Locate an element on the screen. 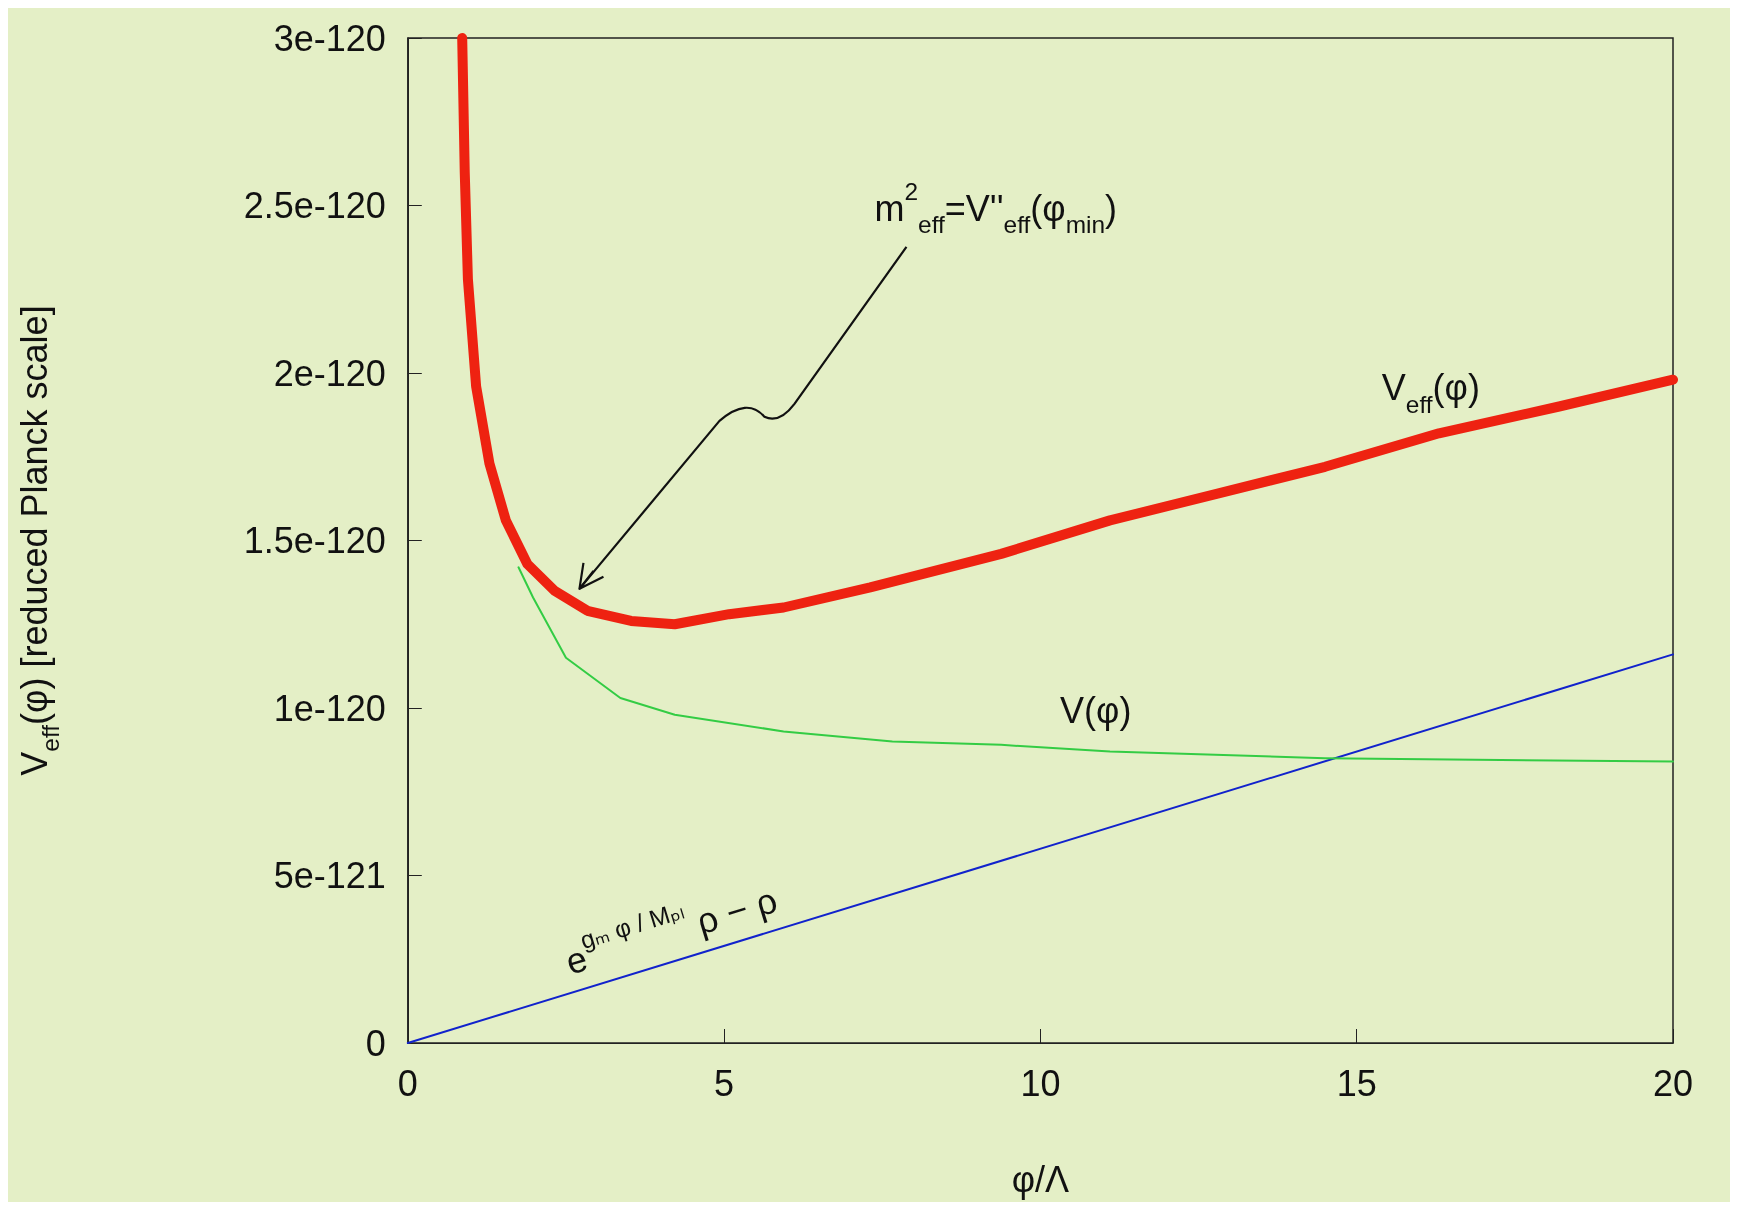 The width and height of the screenshot is (1738, 1210). y-tick-label: 3e-120 is located at coordinates (329, 38).